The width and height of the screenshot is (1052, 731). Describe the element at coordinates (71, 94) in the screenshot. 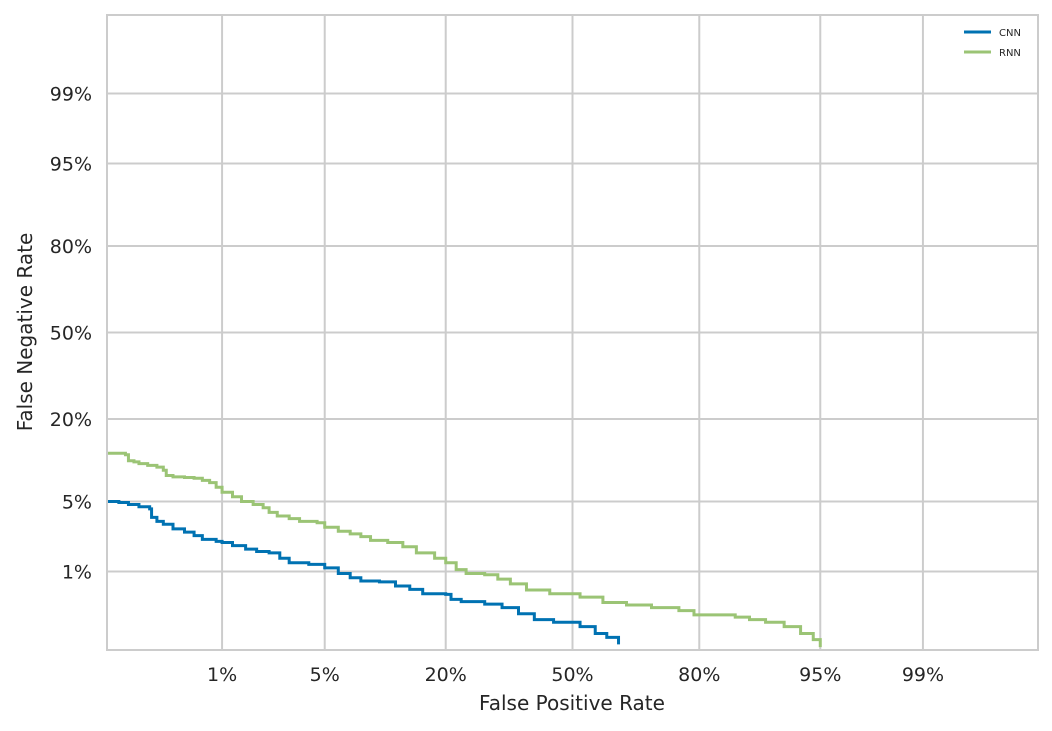

I see `y-tick-label: 99%` at that location.